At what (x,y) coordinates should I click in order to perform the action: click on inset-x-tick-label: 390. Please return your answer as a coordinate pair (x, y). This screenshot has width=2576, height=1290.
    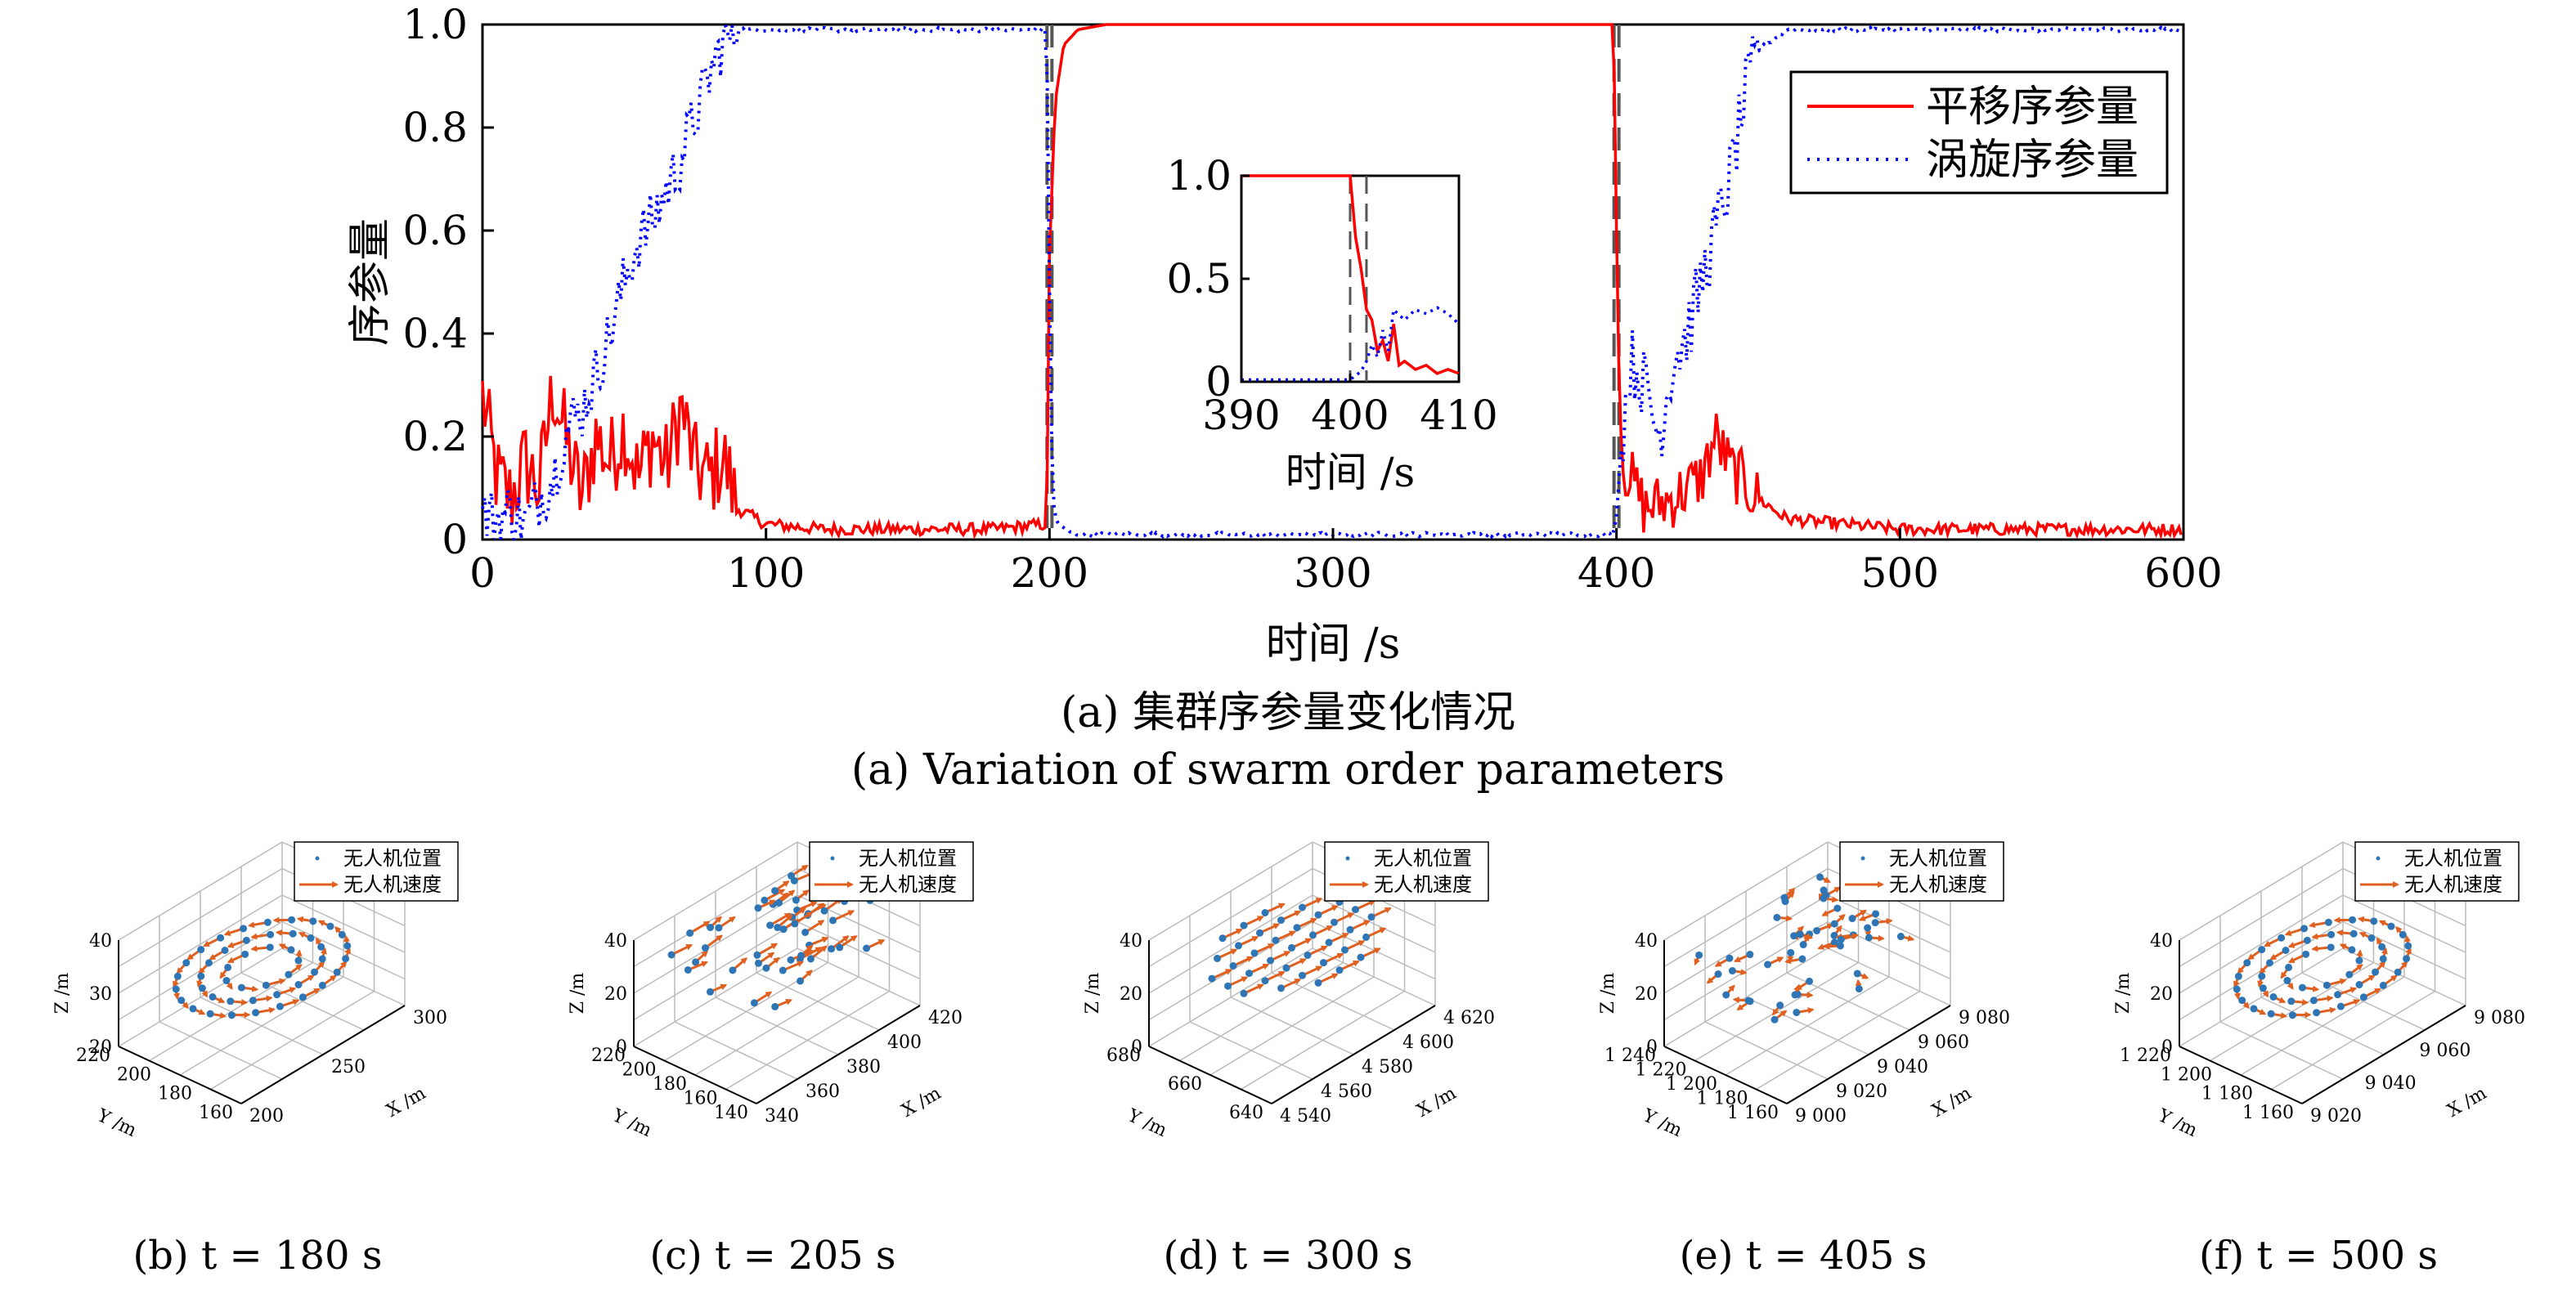
    Looking at the image, I should click on (1241, 415).